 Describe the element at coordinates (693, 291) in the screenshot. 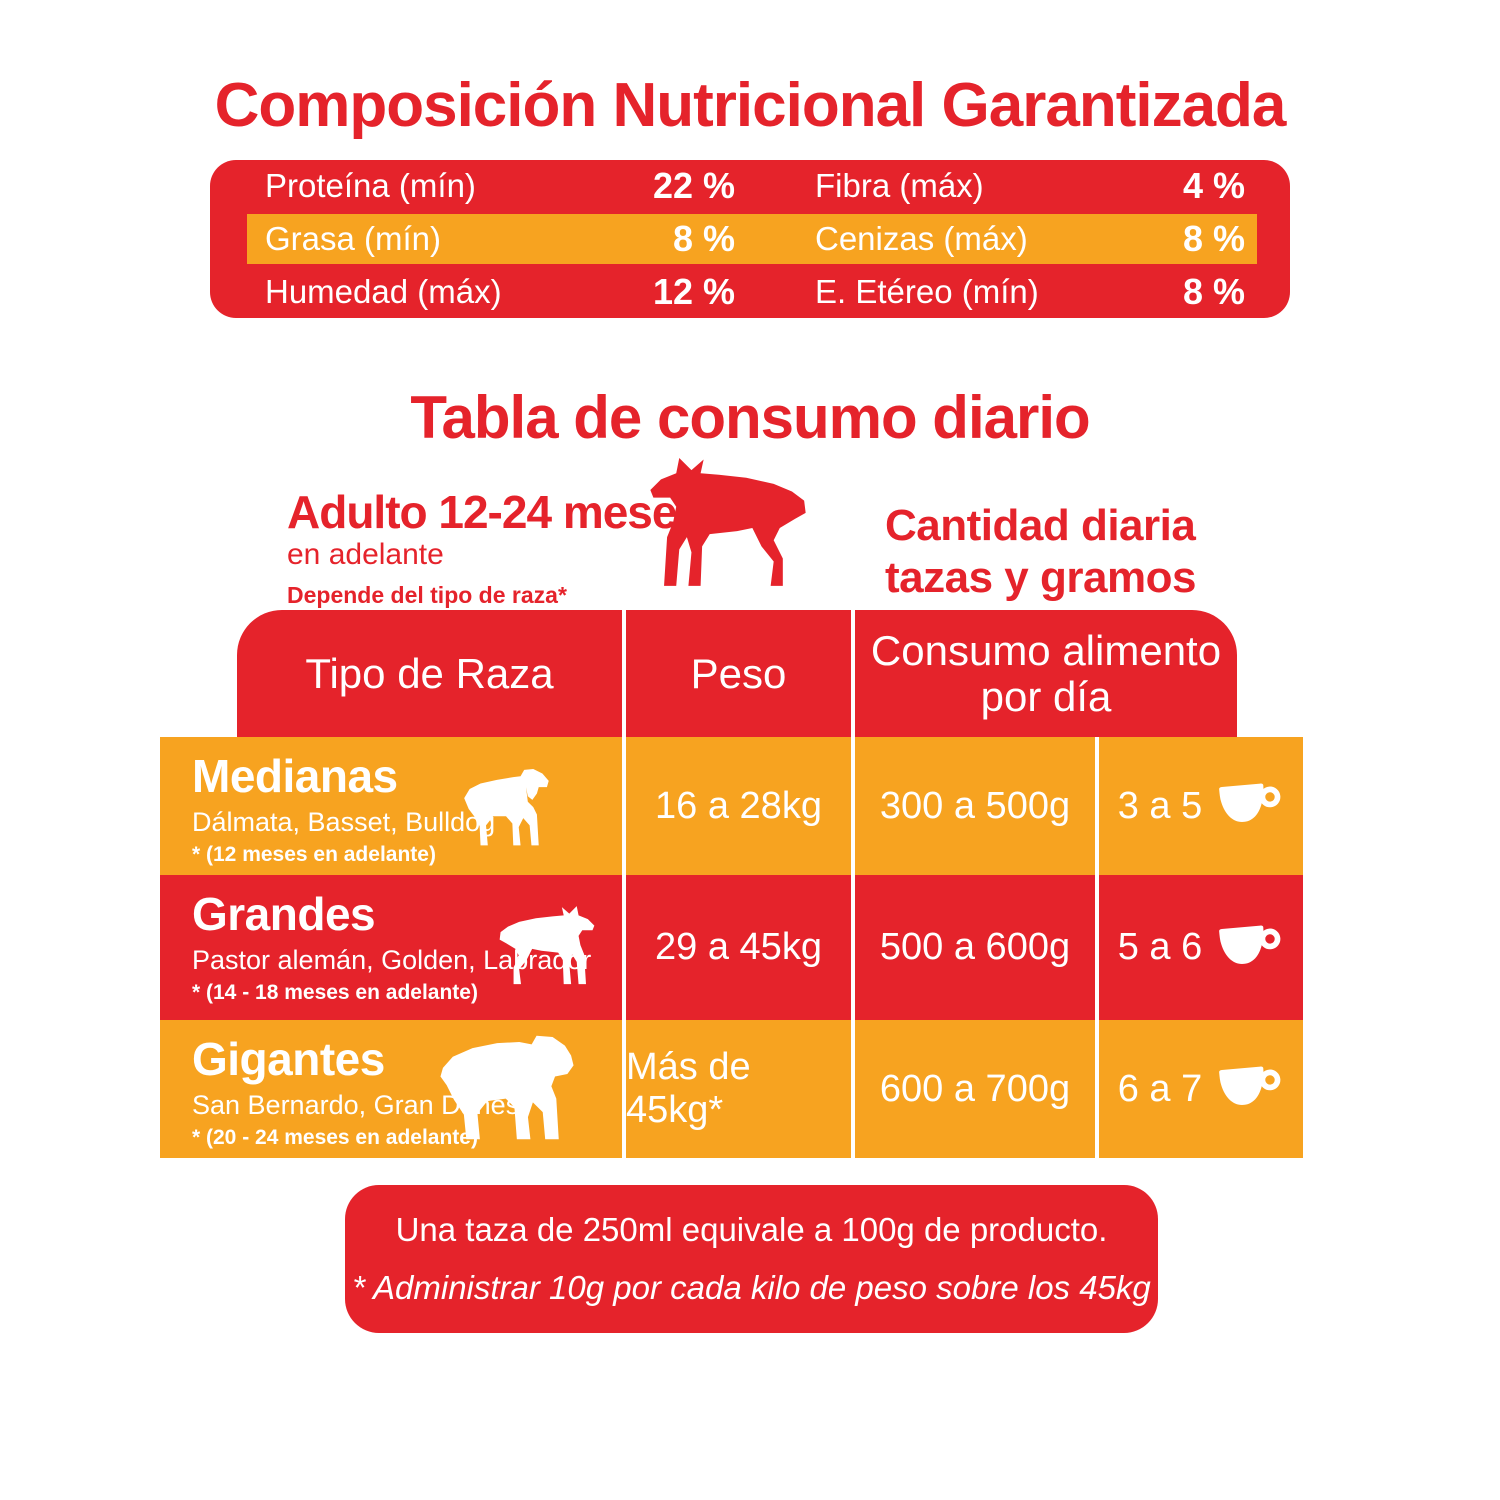

I see `nutrition-value: 12 %` at that location.